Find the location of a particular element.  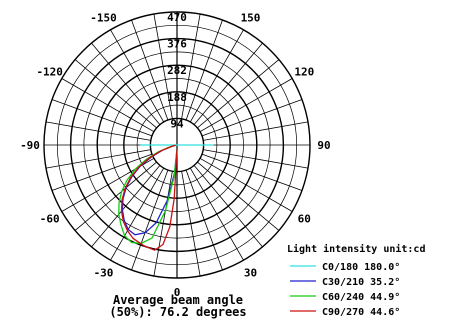

angle-label: 0 is located at coordinates (177, 292).